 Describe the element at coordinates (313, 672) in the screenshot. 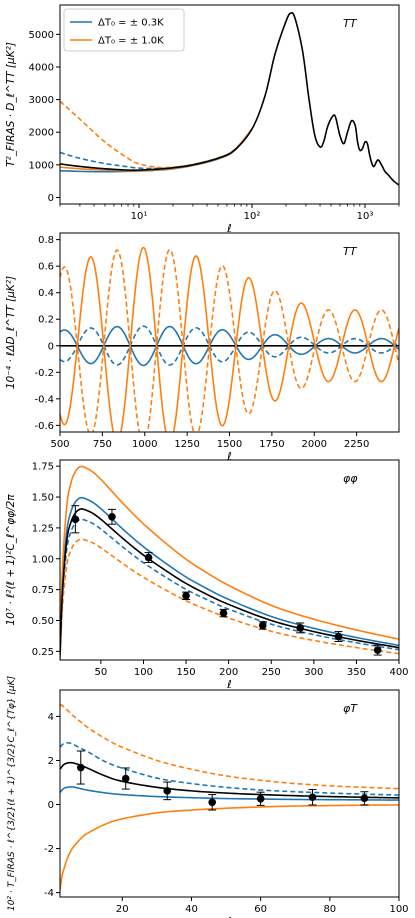

I see `x-tick-label: 300` at that location.